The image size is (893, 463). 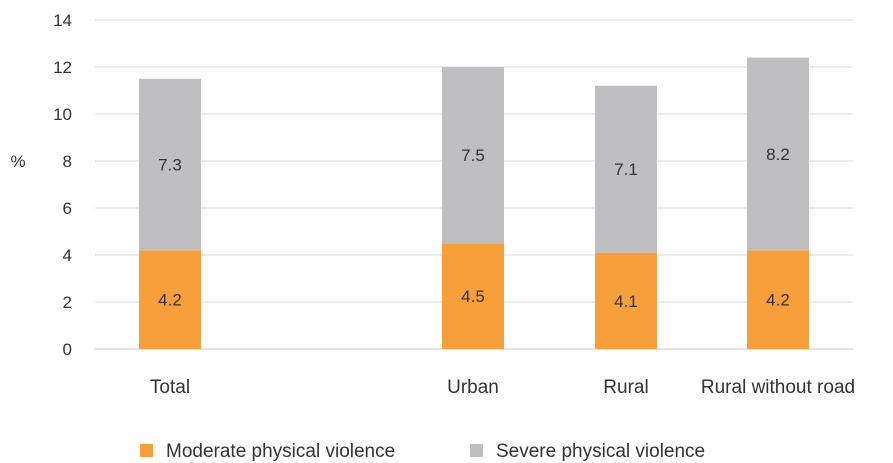 What do you see at coordinates (625, 387) in the screenshot?
I see `x-tick-label: Rural` at bounding box center [625, 387].